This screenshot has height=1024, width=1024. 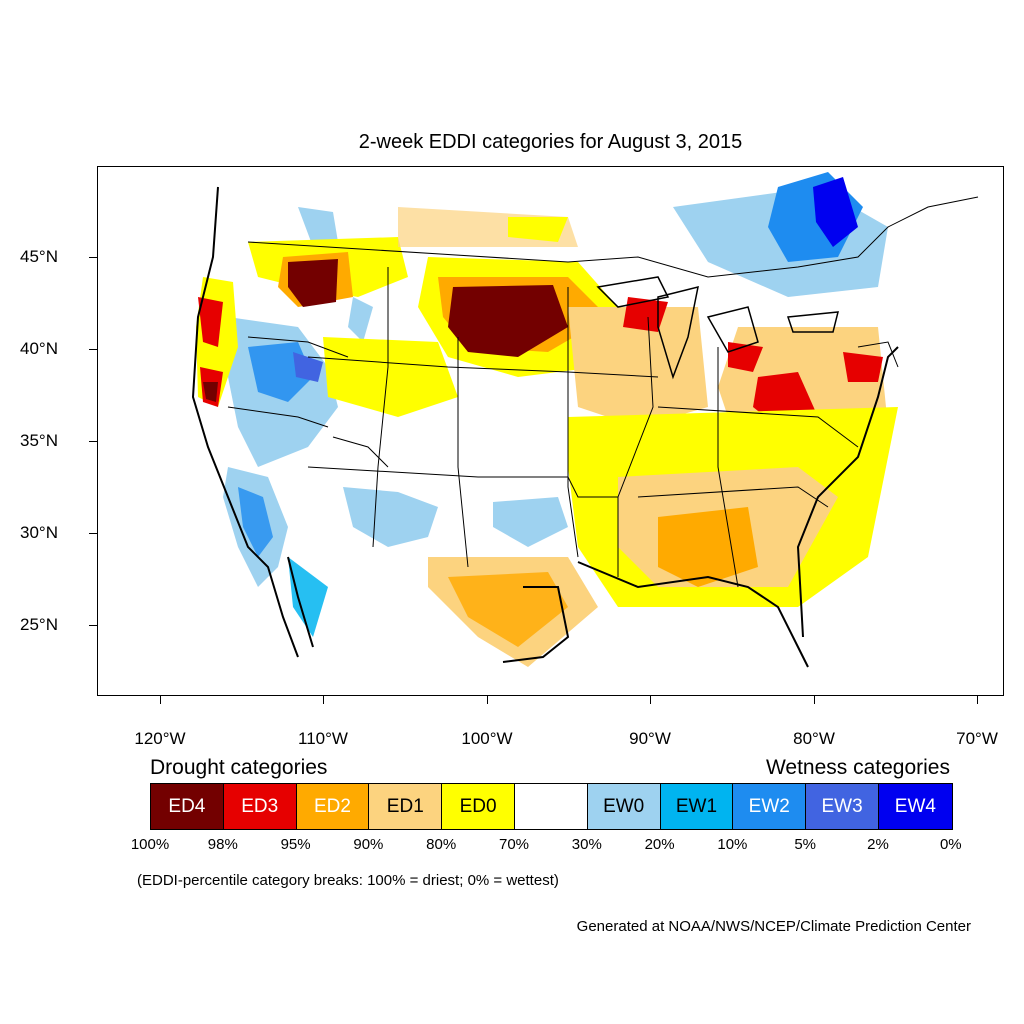 What do you see at coordinates (222, 844) in the screenshot?
I see `percentile-label: 98%` at bounding box center [222, 844].